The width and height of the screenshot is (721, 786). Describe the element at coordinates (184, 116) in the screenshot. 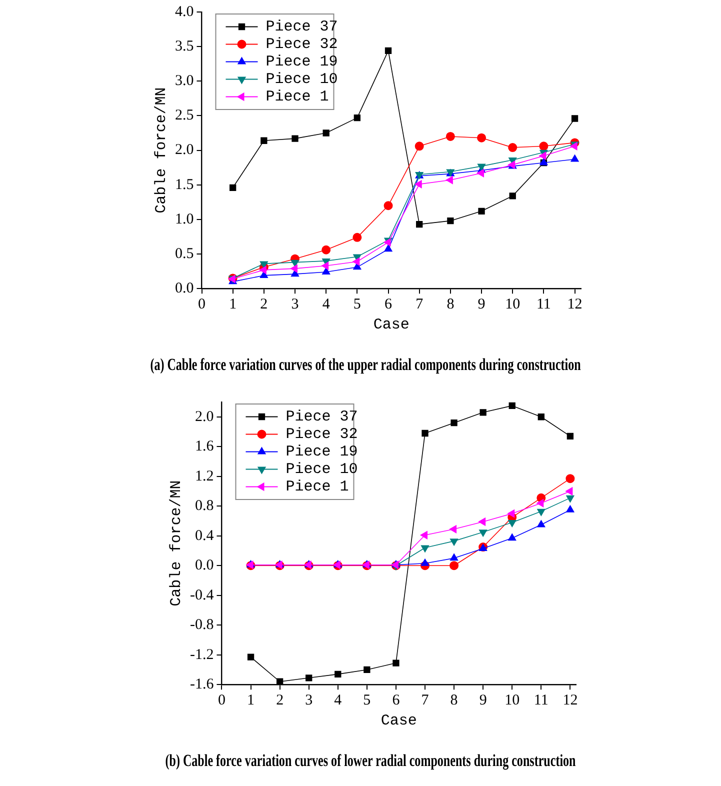

I see `y-tick-label: 2.5` at that location.